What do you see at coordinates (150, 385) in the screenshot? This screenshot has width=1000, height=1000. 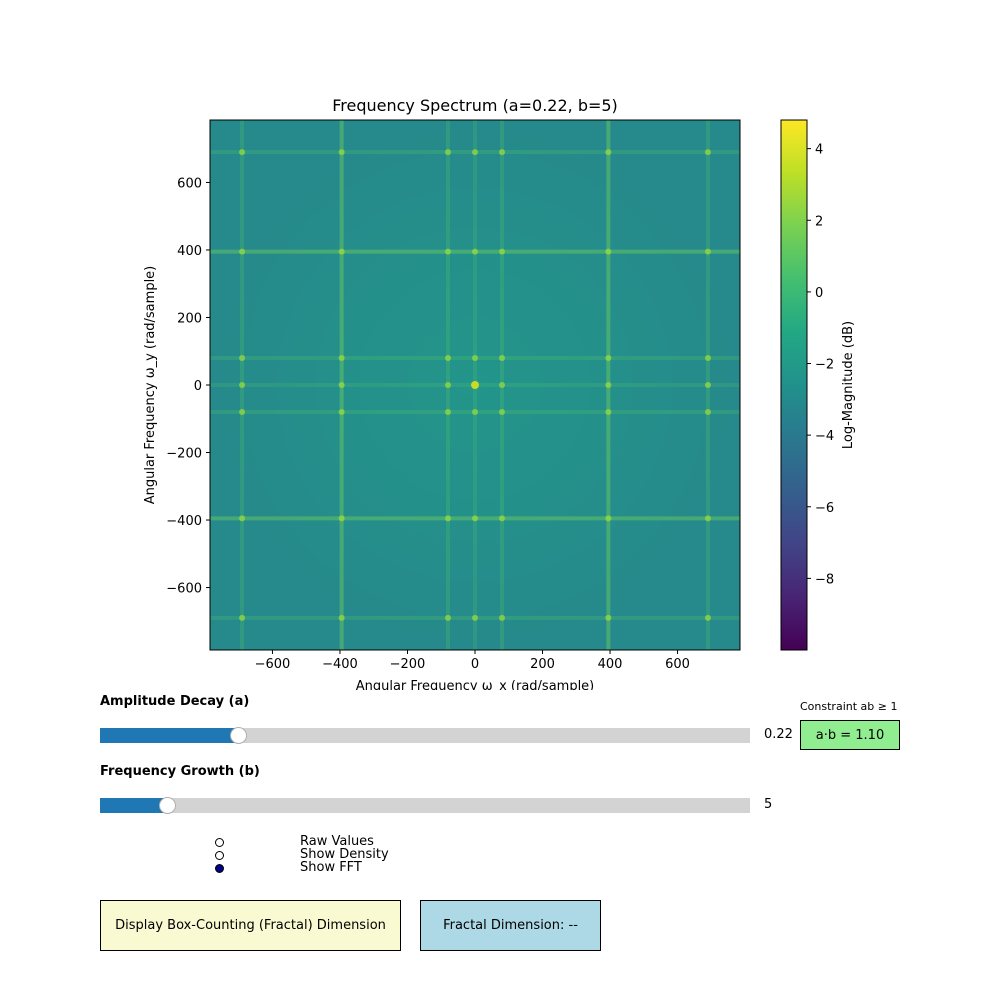 I see `y-axis-label: Angular Frequency ω_y (rad/sample)` at bounding box center [150, 385].